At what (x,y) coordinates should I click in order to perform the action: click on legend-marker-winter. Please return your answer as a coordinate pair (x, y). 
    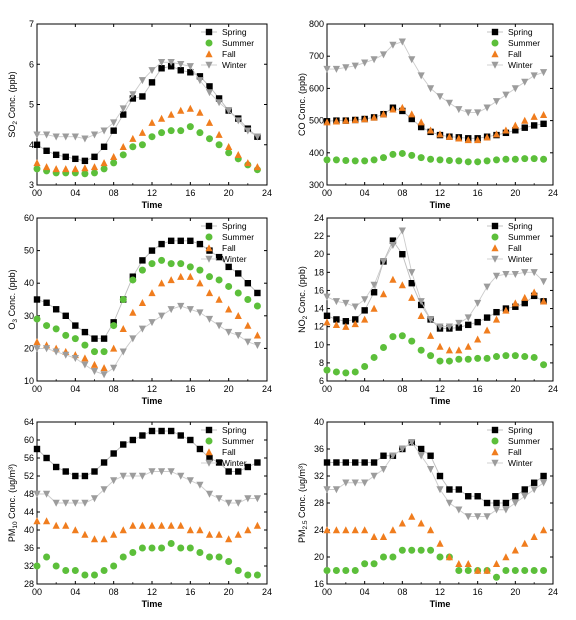
    Looking at the image, I should click on (209, 259).